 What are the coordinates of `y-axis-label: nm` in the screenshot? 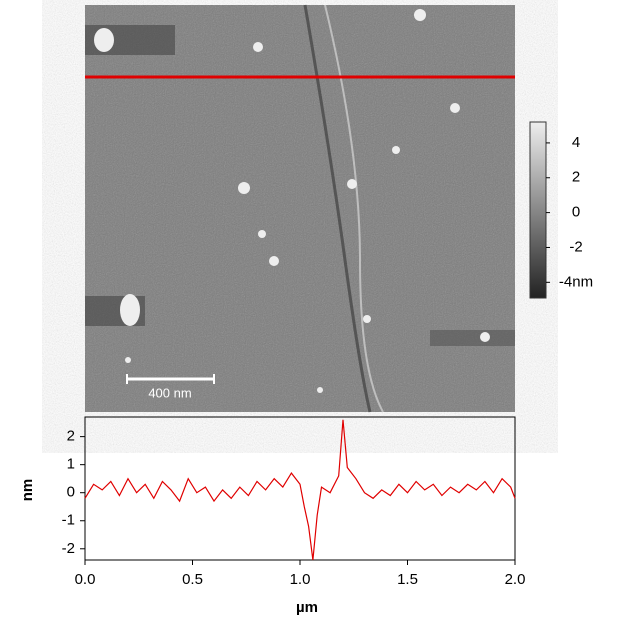 It's located at (27, 490).